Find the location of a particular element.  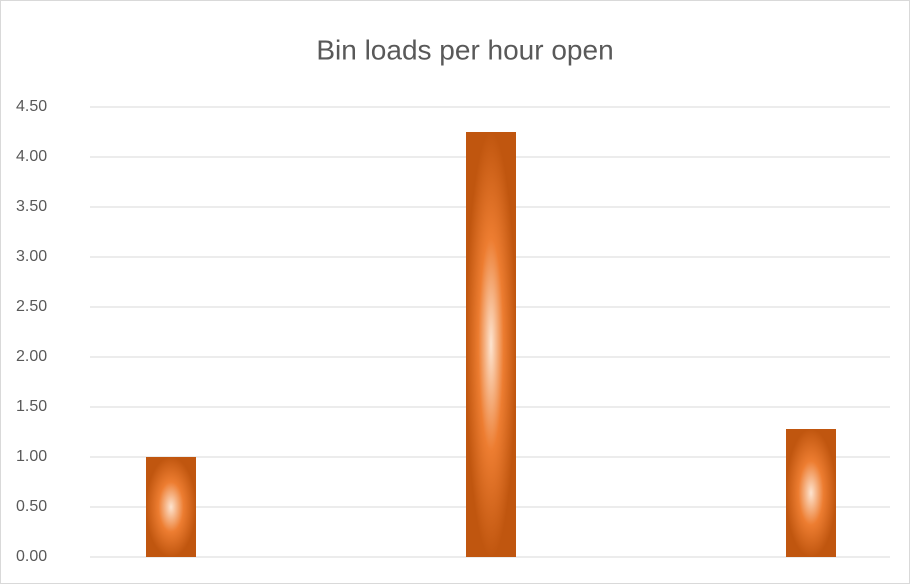

y-tick-label: 4.00 is located at coordinates (31, 156).